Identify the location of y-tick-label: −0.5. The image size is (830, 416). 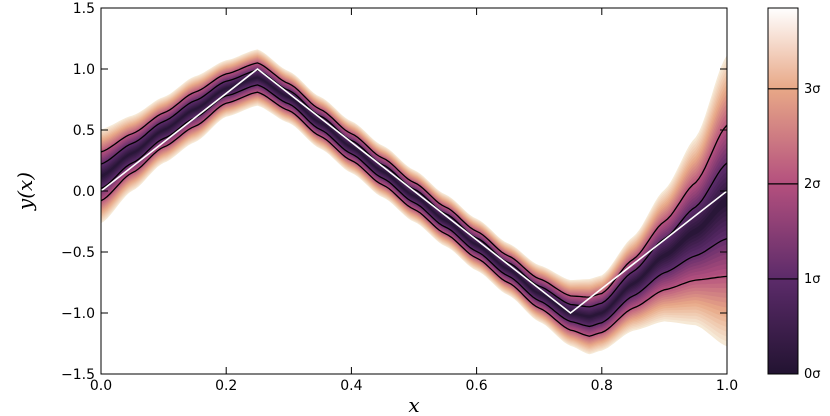
(78, 253).